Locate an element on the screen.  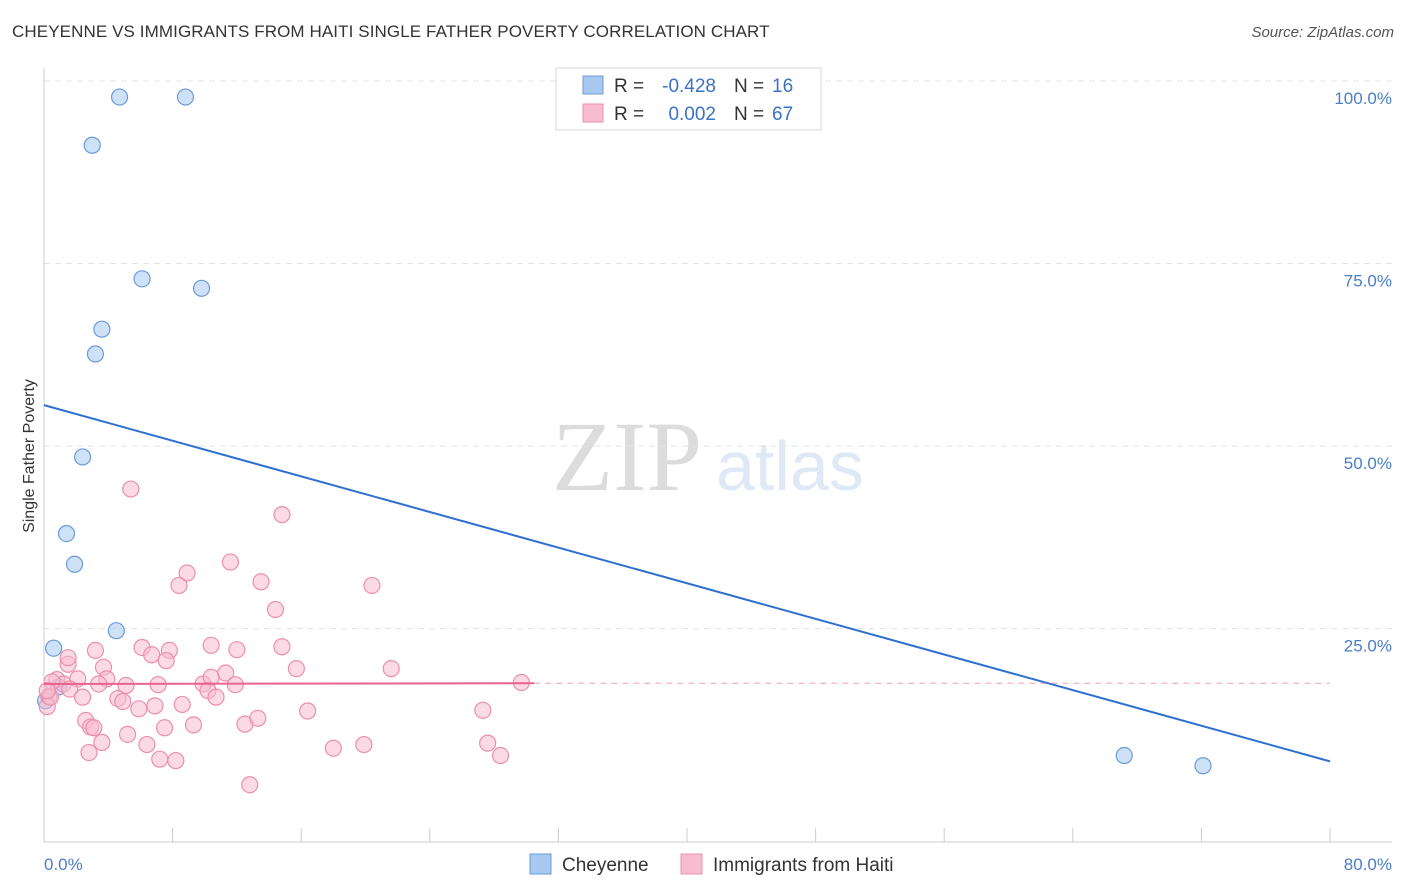
watermark-zip: ZIP is located at coordinates (627, 456).